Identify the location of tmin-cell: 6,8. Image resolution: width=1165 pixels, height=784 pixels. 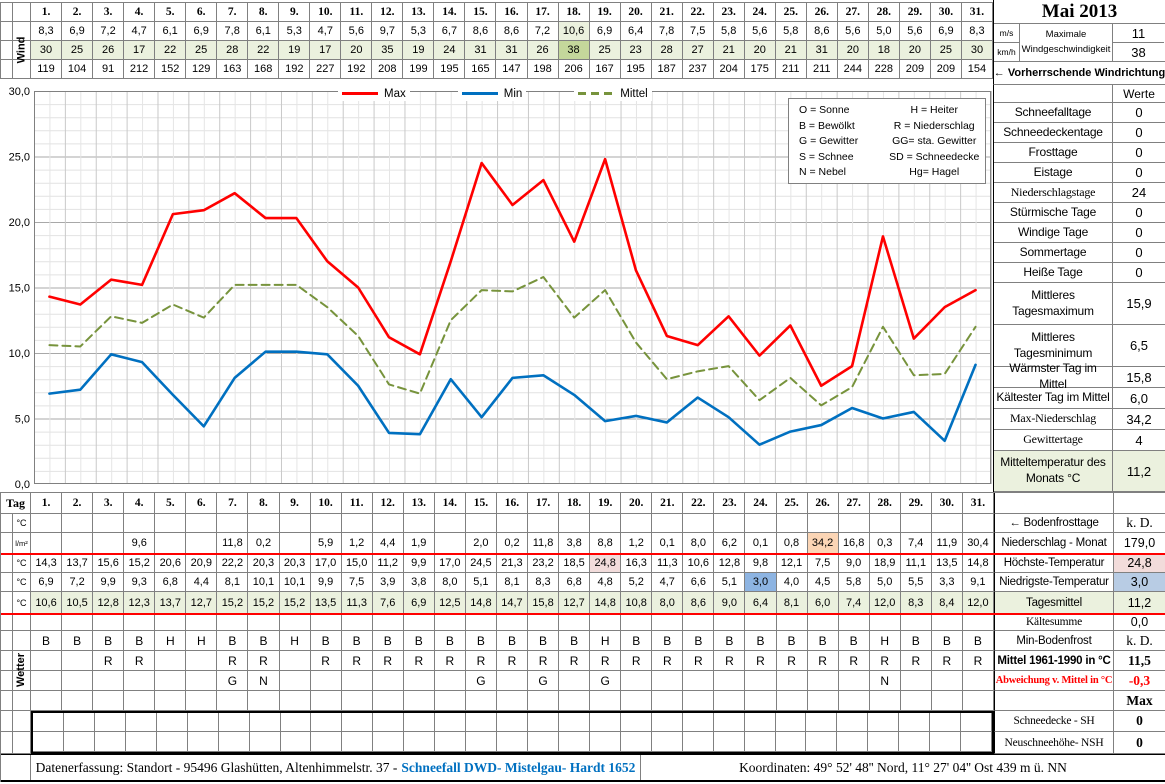
(171, 582).